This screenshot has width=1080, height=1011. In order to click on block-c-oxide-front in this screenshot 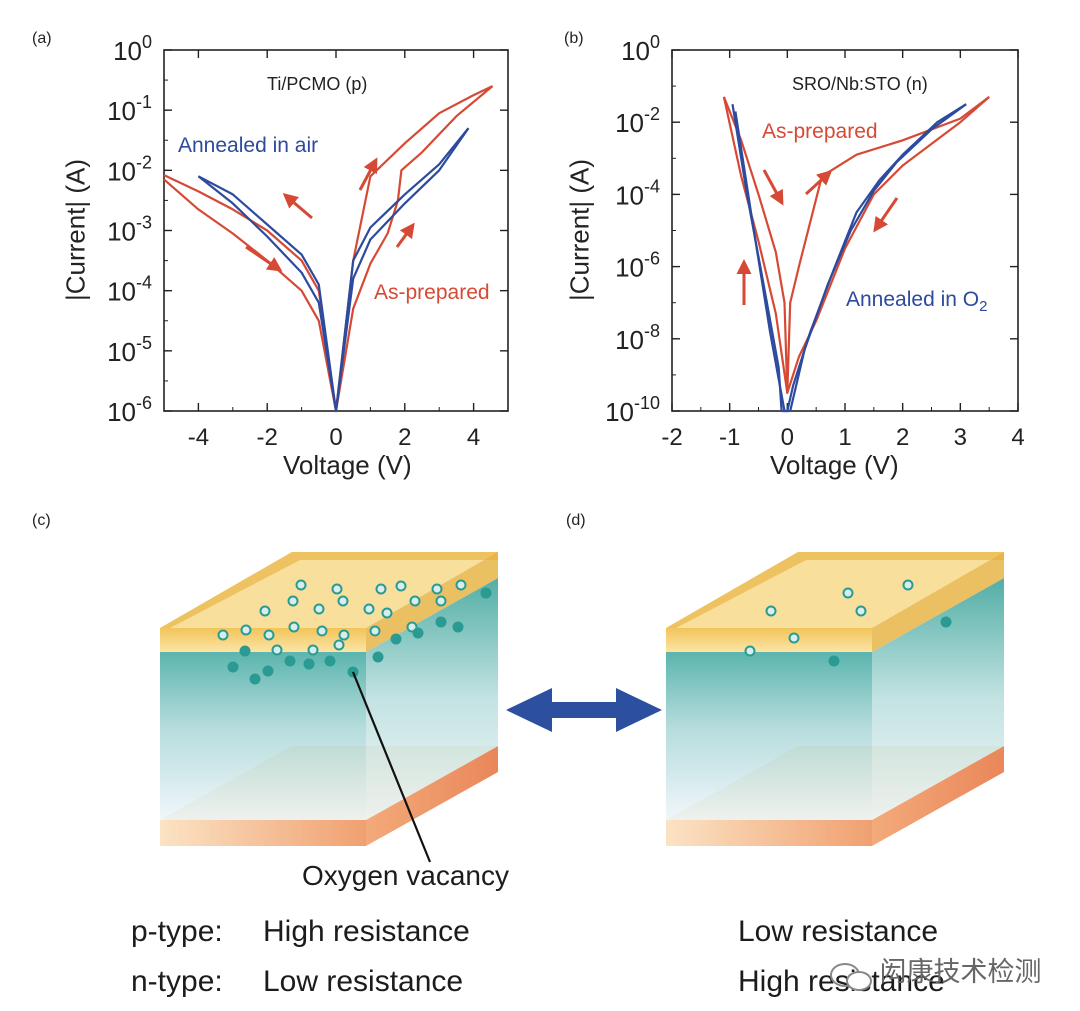, I will do `click(263, 736)`.